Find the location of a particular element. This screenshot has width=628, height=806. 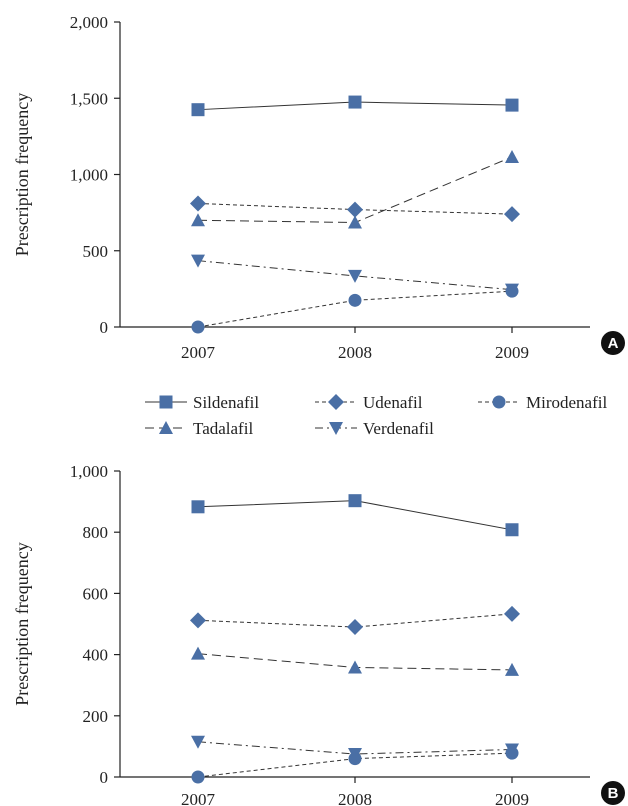

y-tick-label: 400 is located at coordinates (96, 655).